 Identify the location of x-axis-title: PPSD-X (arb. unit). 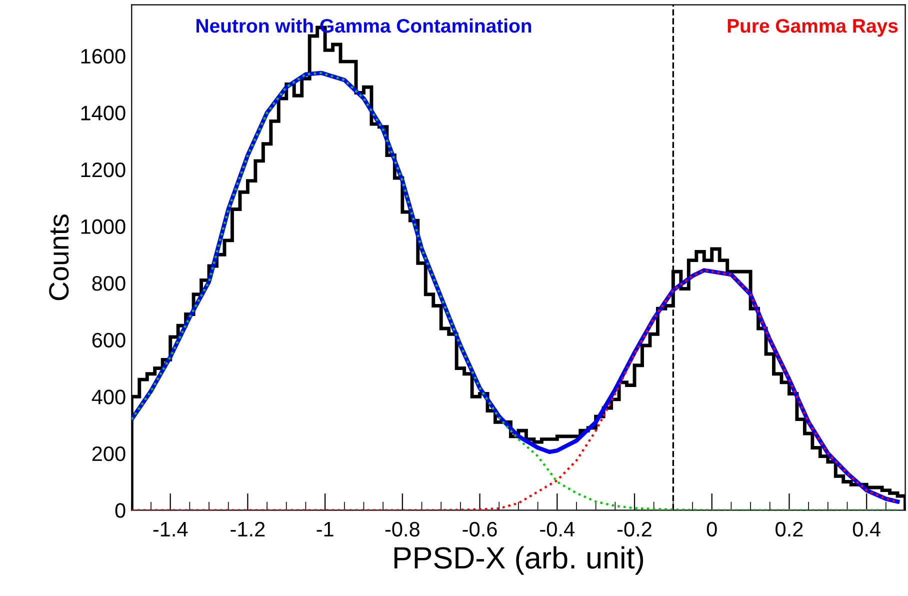
(519, 560).